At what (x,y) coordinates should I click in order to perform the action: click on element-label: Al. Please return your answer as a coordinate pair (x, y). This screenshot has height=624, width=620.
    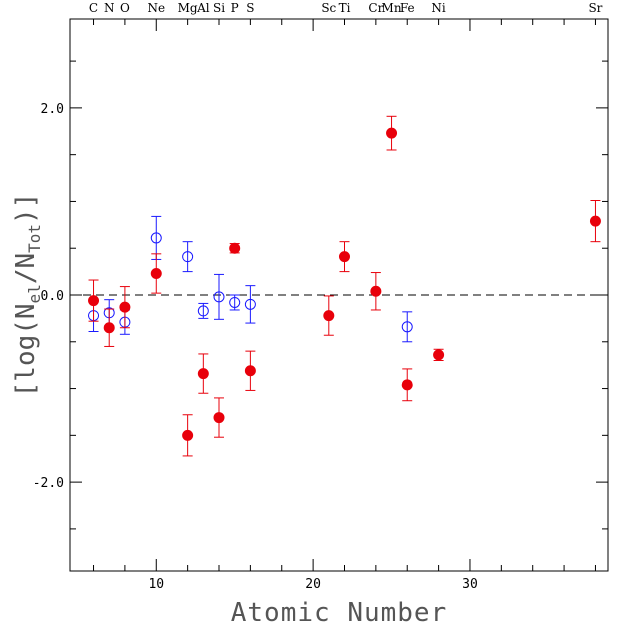
    Looking at the image, I should click on (203, 8).